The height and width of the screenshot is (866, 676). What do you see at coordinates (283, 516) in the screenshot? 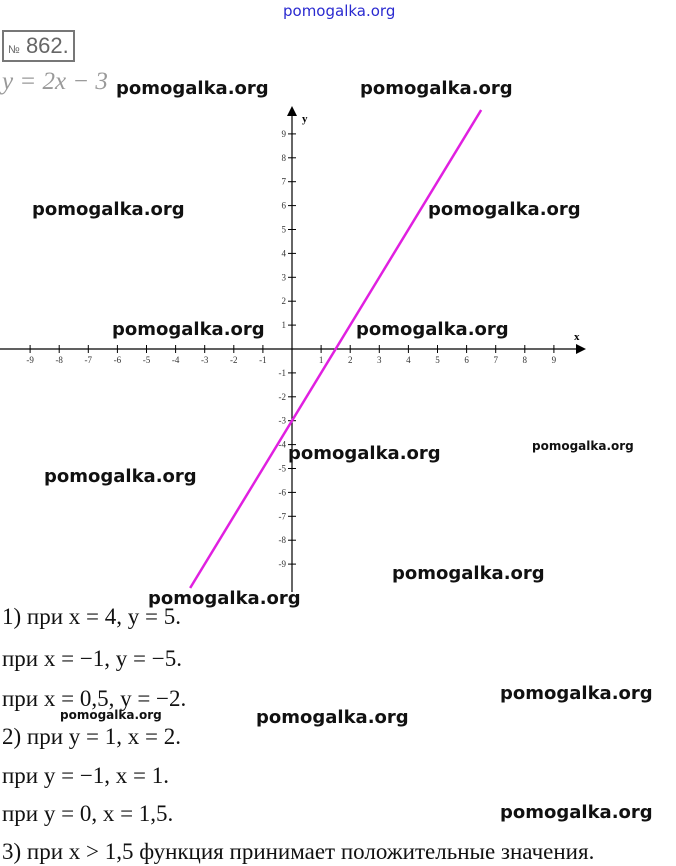
I see `y-tick-label: -7` at bounding box center [283, 516].